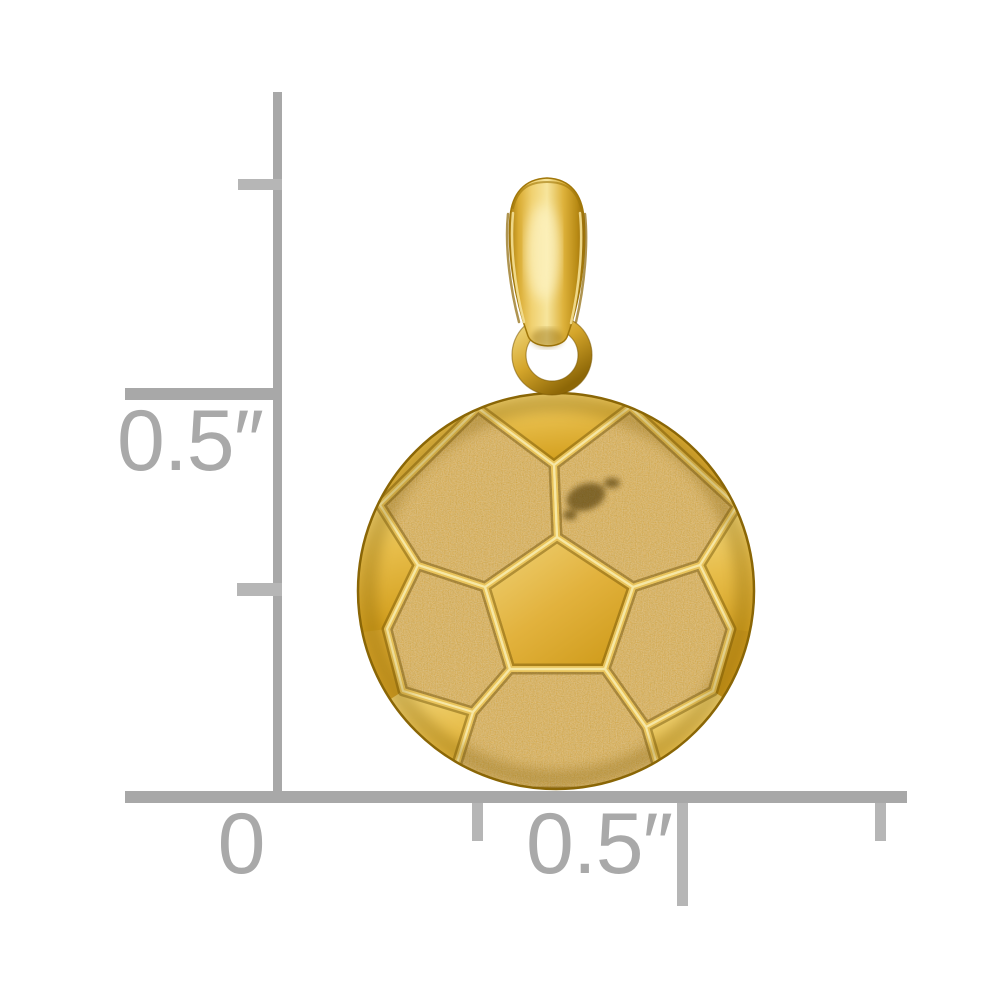 The width and height of the screenshot is (1000, 1000). Describe the element at coordinates (543, 252) in the screenshot. I see `bail-highlight` at that location.